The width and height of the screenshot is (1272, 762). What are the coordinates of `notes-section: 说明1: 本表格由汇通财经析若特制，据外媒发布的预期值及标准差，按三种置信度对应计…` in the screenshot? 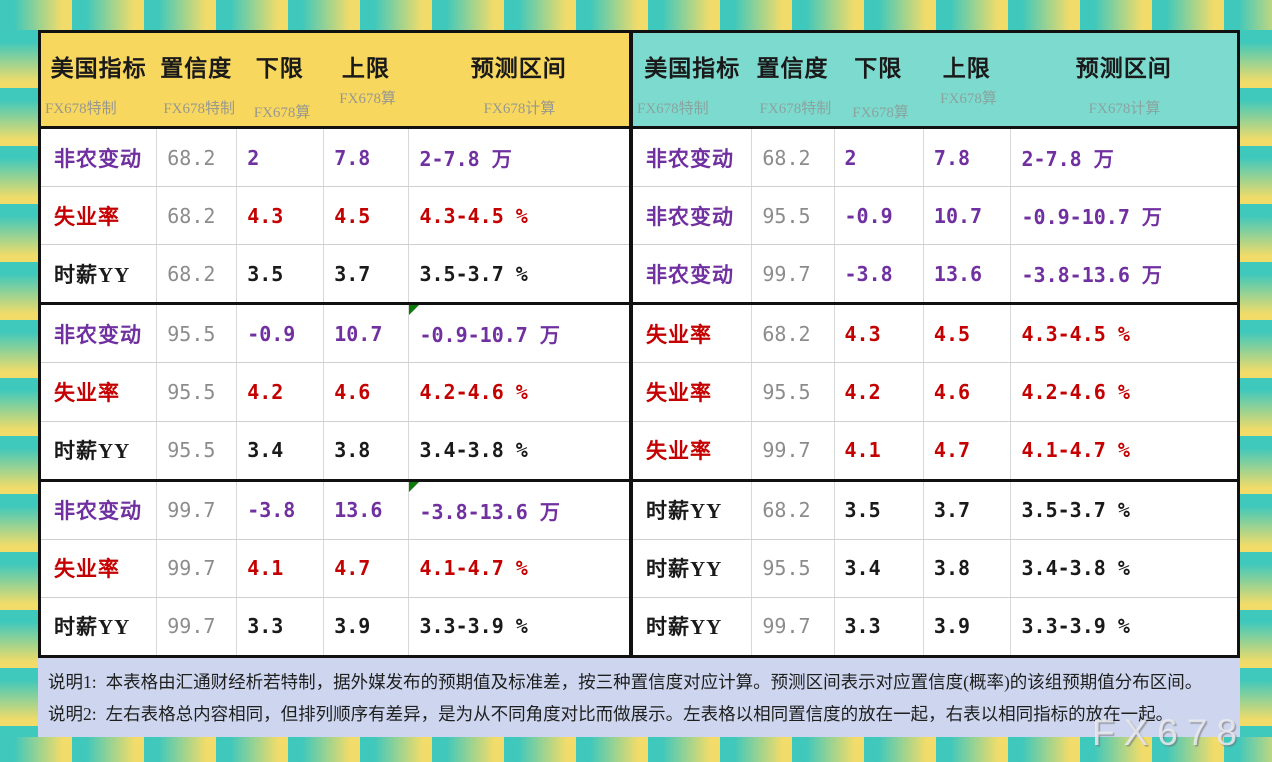 It's located at (639, 697).